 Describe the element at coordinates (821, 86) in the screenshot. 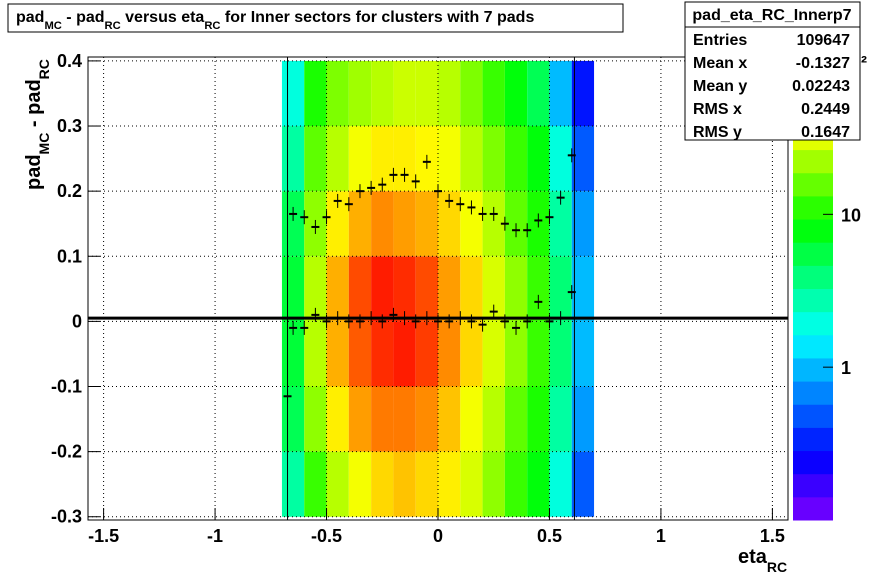

I see `stats-value: 0.02243` at that location.